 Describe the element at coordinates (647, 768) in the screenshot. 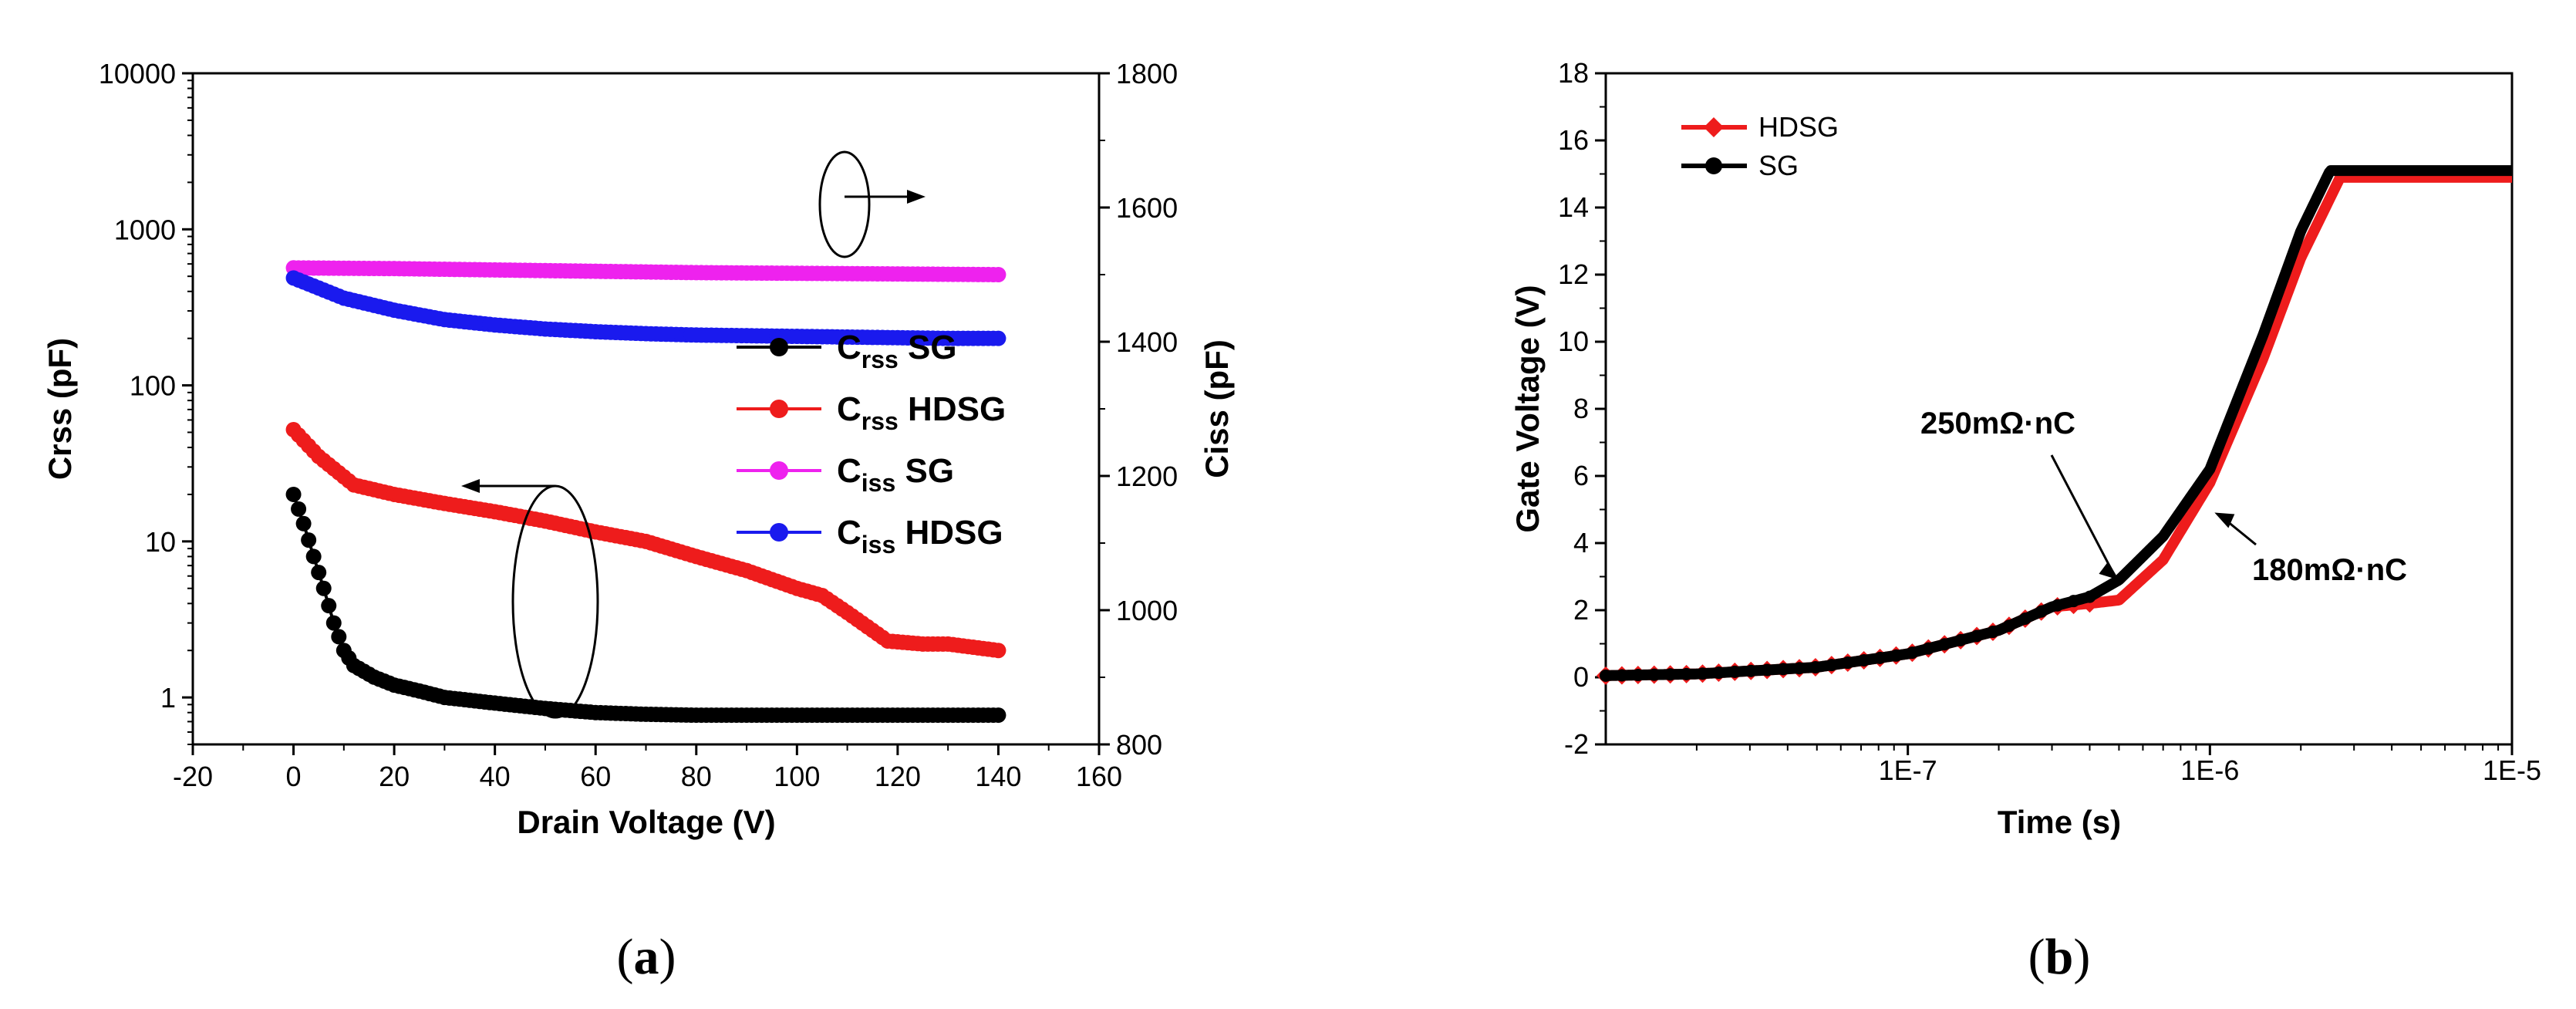

I see `panel-a-x-ticks: -20 0 20 40 60 80 100 120 140 160` at that location.